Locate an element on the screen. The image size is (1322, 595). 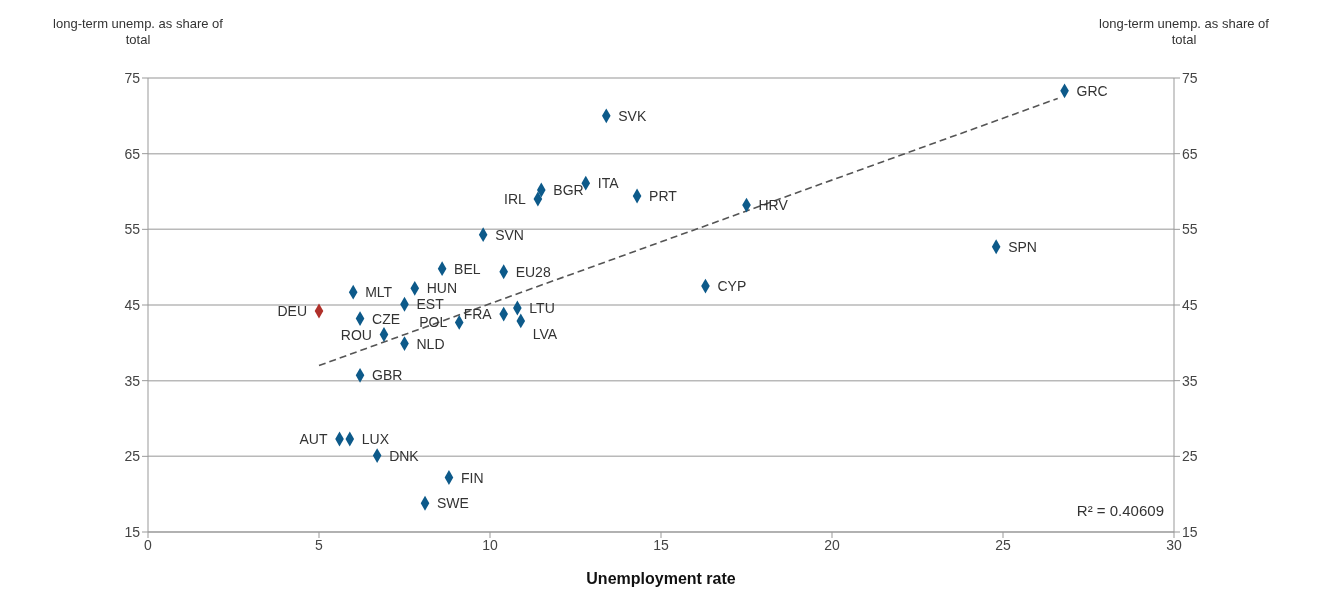
annotation: LVA is located at coordinates (545, 333).